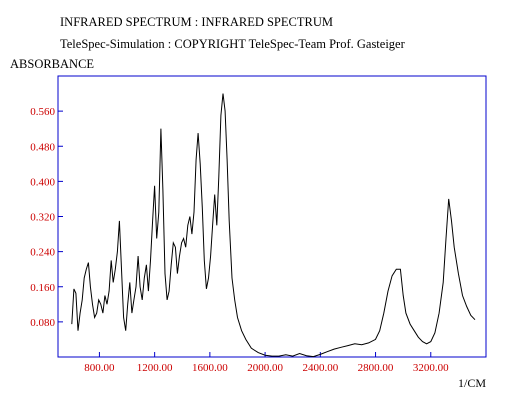 The width and height of the screenshot is (520, 407). Describe the element at coordinates (42, 112) in the screenshot. I see `y-tick-label: 0.560` at that location.